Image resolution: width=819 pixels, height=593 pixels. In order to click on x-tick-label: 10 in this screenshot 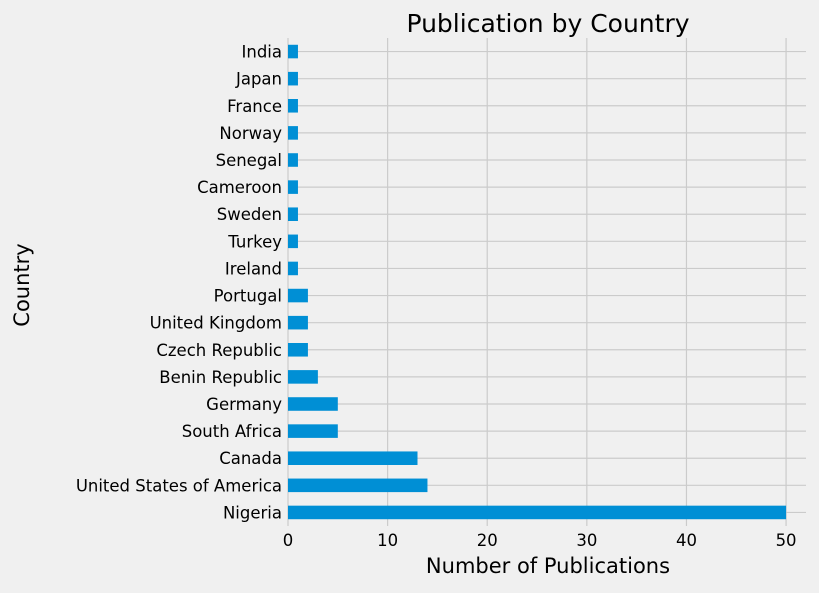, I will do `click(387, 540)`.